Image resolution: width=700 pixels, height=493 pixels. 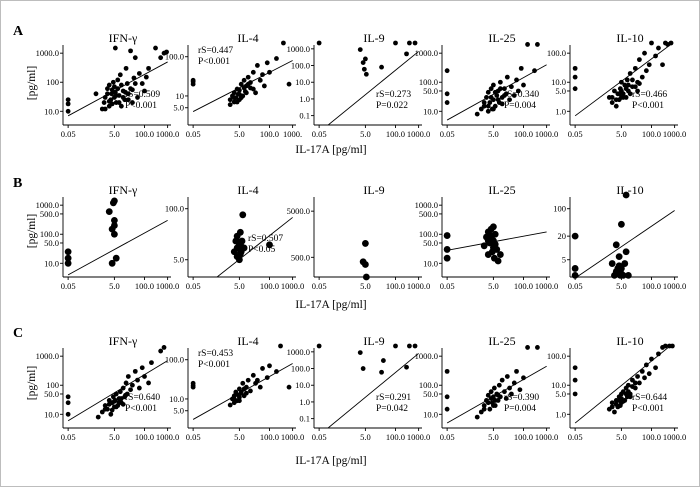 What do you see at coordinates (178, 411) in the screenshot?
I see `panel-c-il-4-y-tick-label-0: 5.0` at bounding box center [178, 411].